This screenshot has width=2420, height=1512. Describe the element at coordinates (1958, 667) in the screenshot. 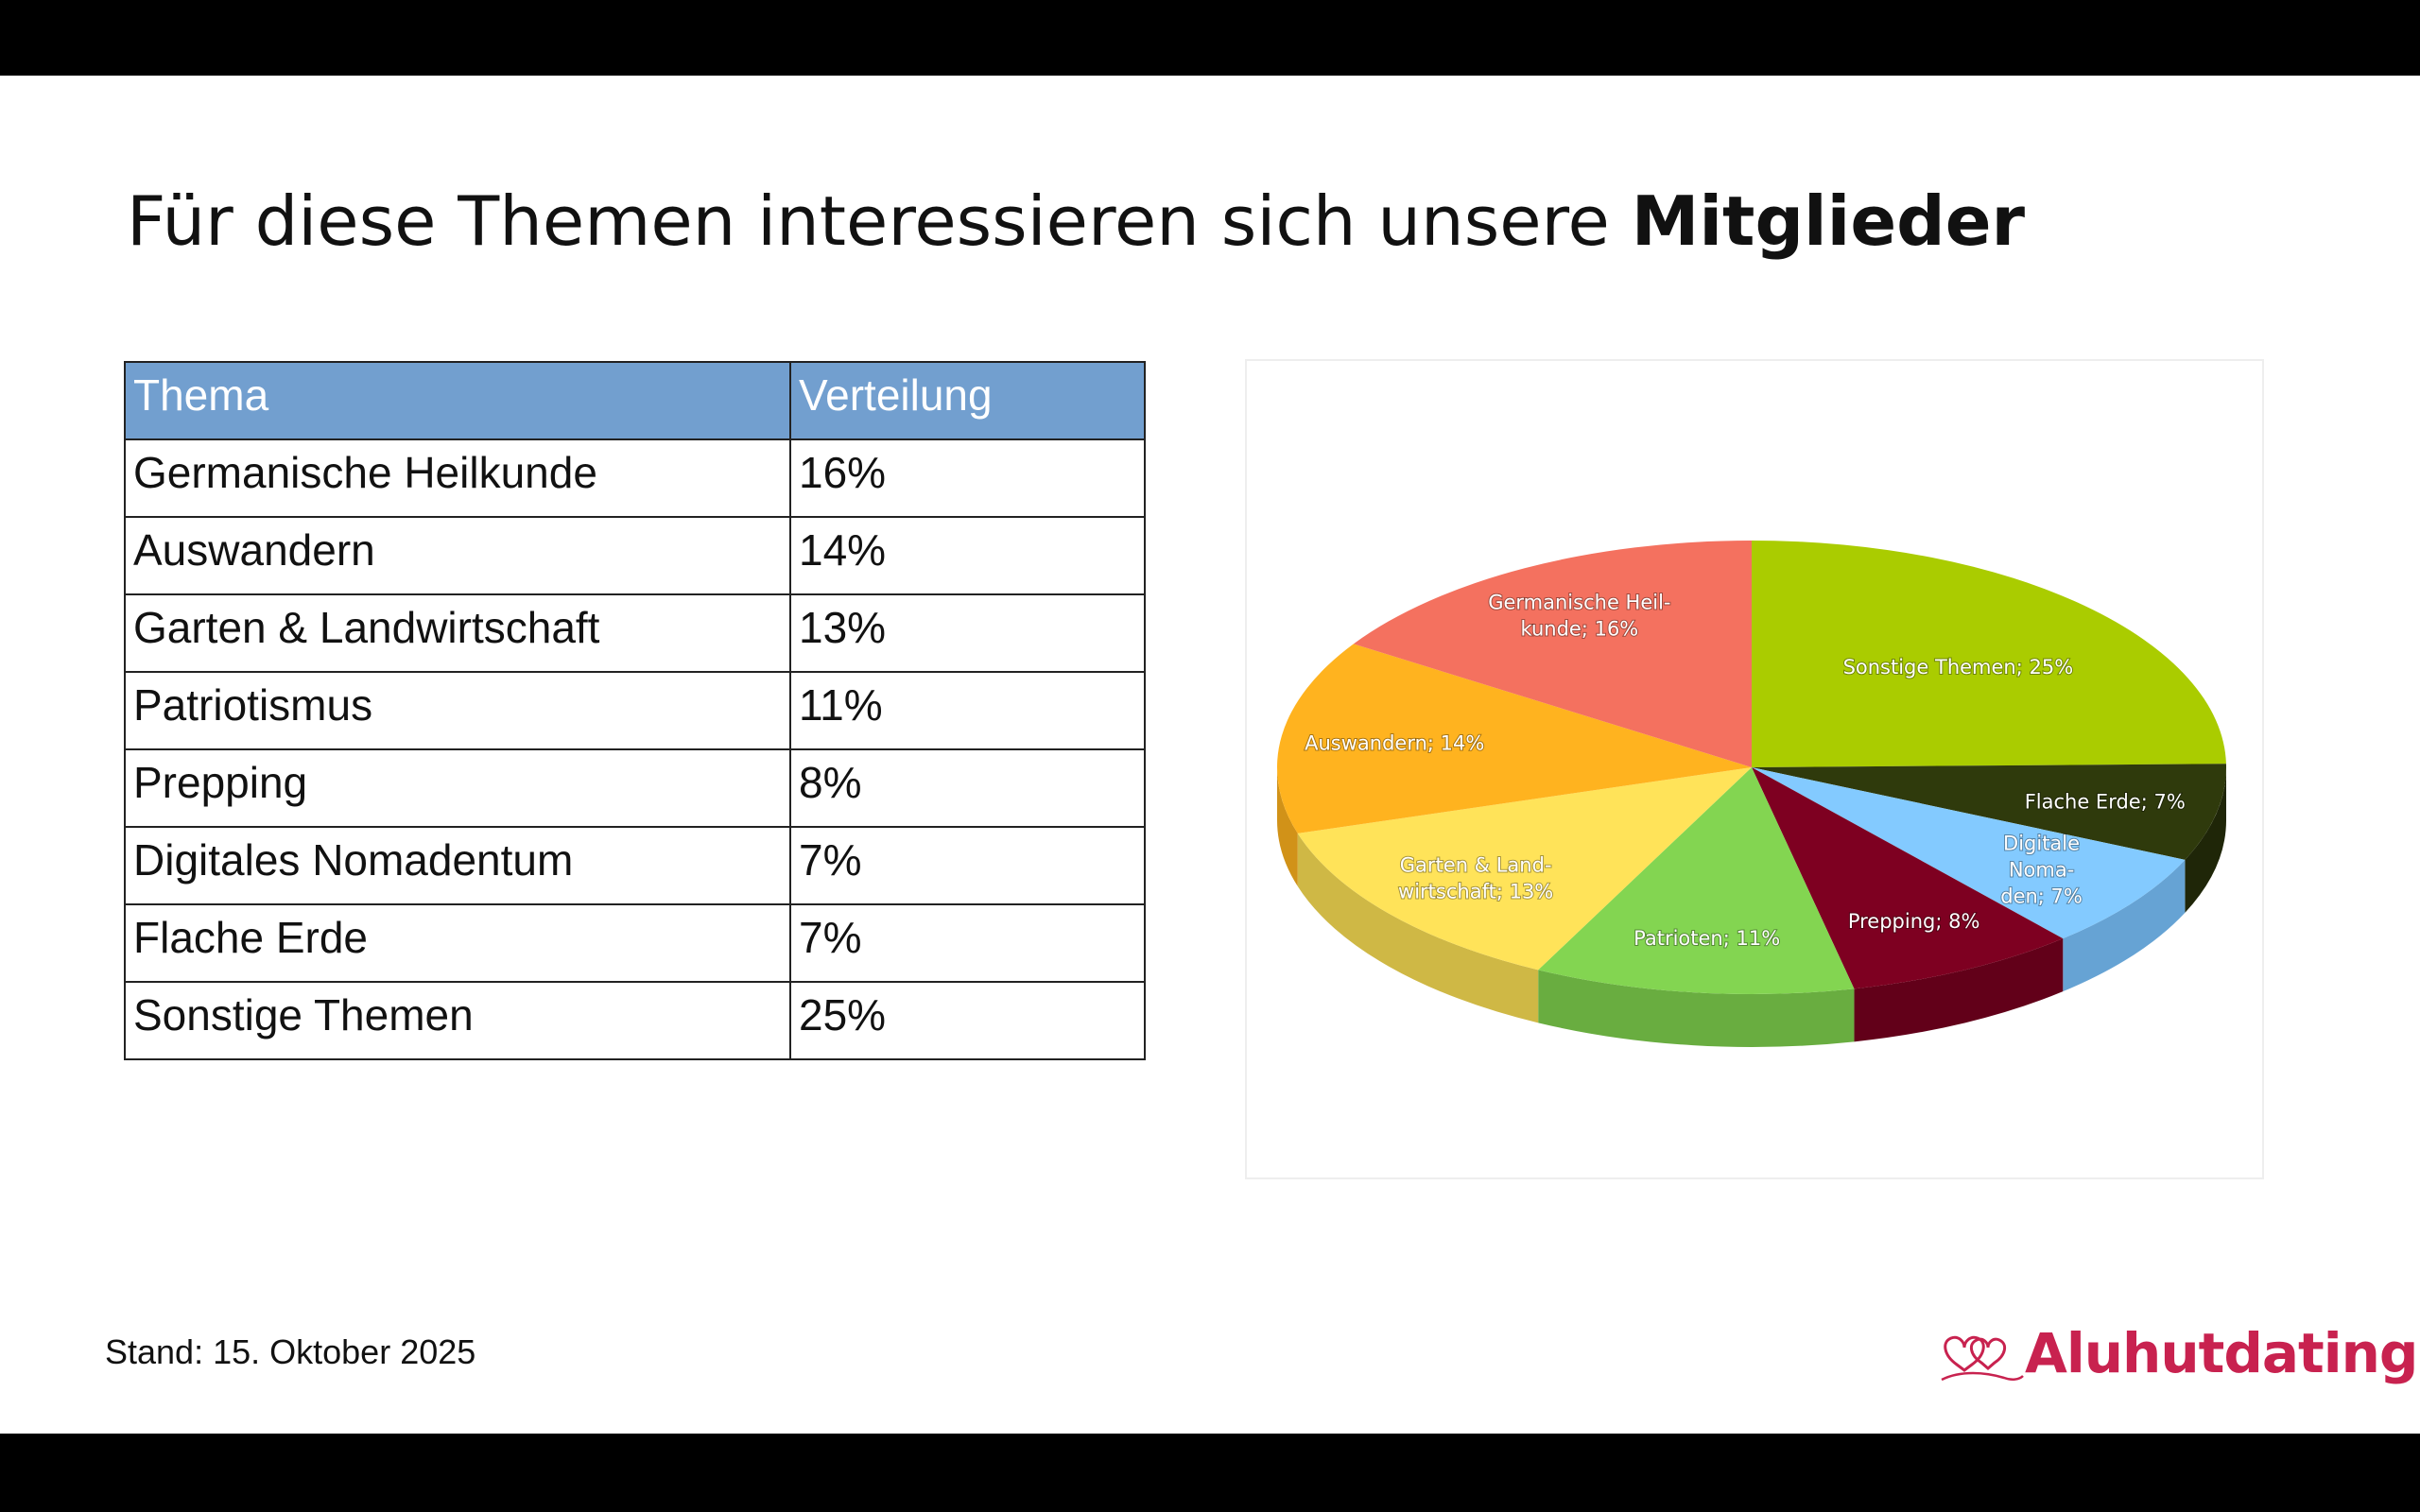

I see `pie-data-label: Sonstige Themen; 25%` at that location.